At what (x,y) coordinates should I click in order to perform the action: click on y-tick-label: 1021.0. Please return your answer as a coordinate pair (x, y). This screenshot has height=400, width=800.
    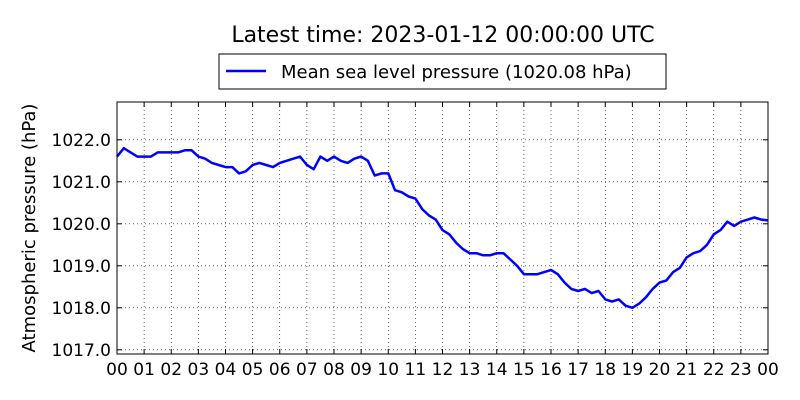
    Looking at the image, I should click on (81, 183).